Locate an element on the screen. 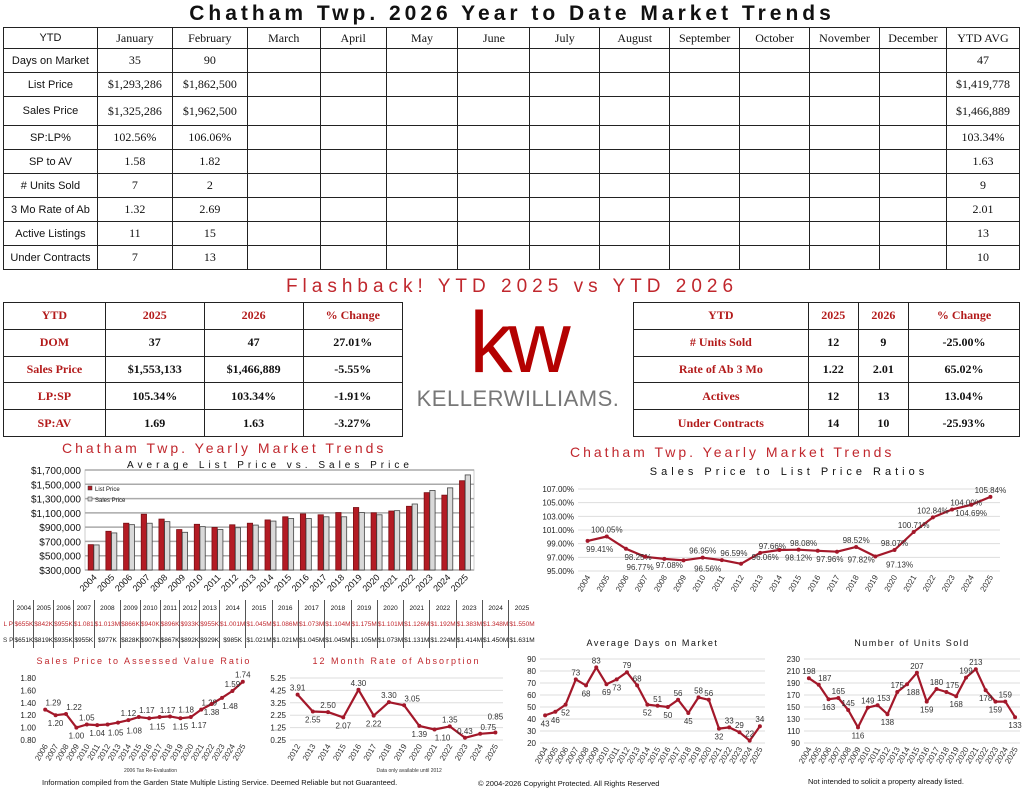 Image resolution: width=1024 pixels, height=791 pixels. chart-title: Sales Price to Assessed Value Ratio is located at coordinates (144, 661).